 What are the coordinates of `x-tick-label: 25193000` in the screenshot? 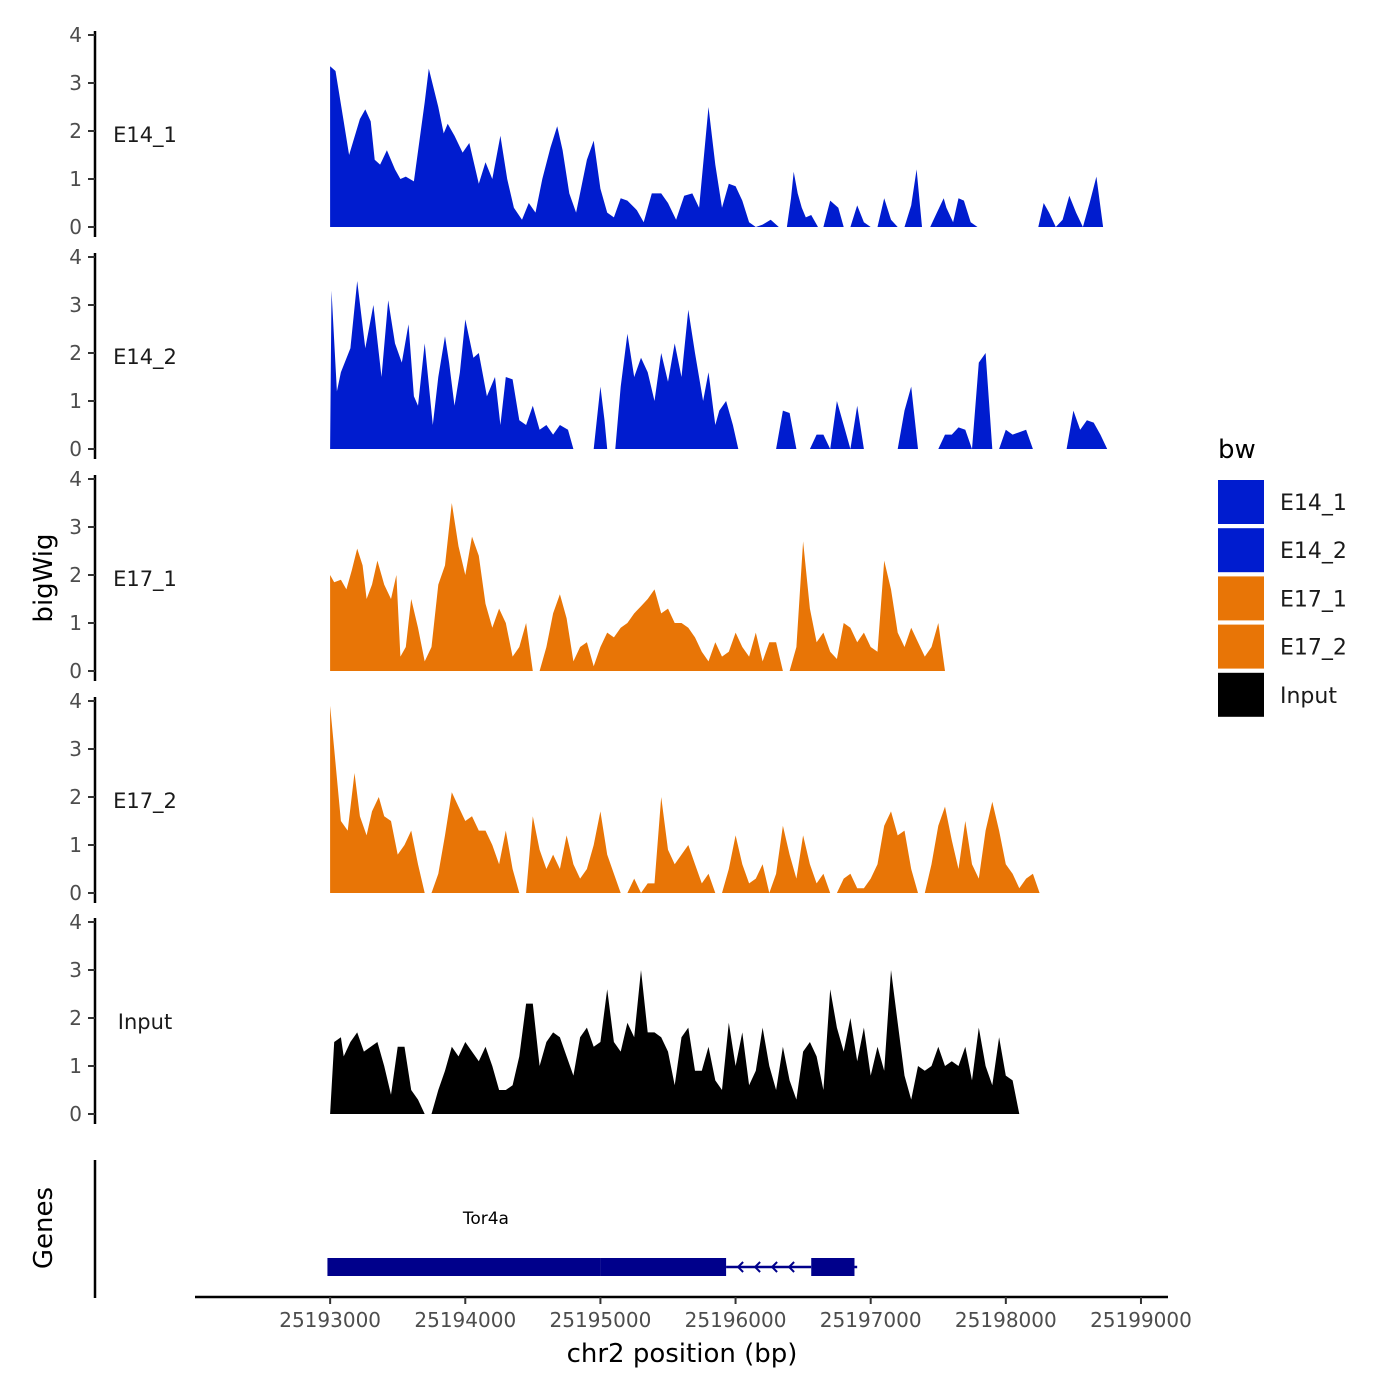 It's located at (330, 1320).